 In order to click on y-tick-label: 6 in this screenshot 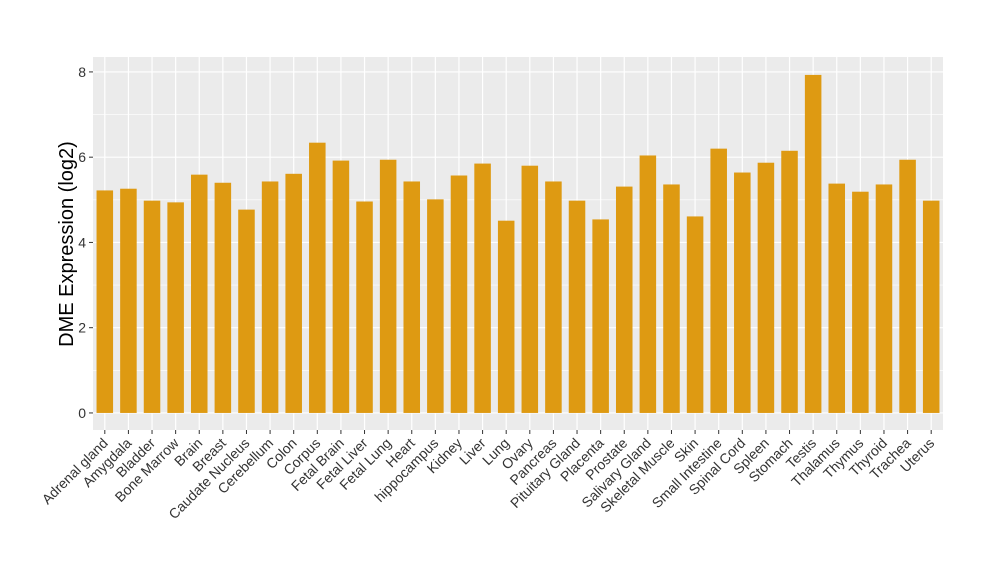, I will do `click(82, 157)`.